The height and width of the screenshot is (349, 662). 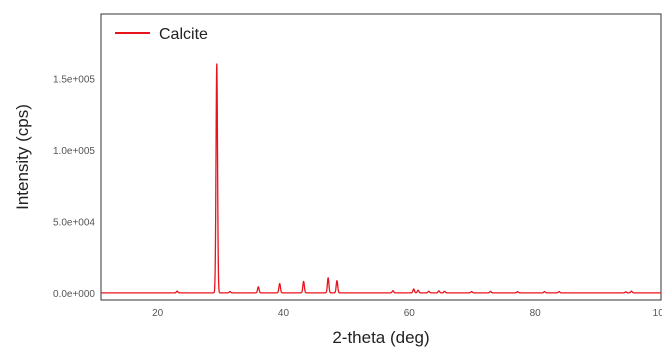 I want to click on y-tick-label: 1.0e+005, so click(x=74, y=151).